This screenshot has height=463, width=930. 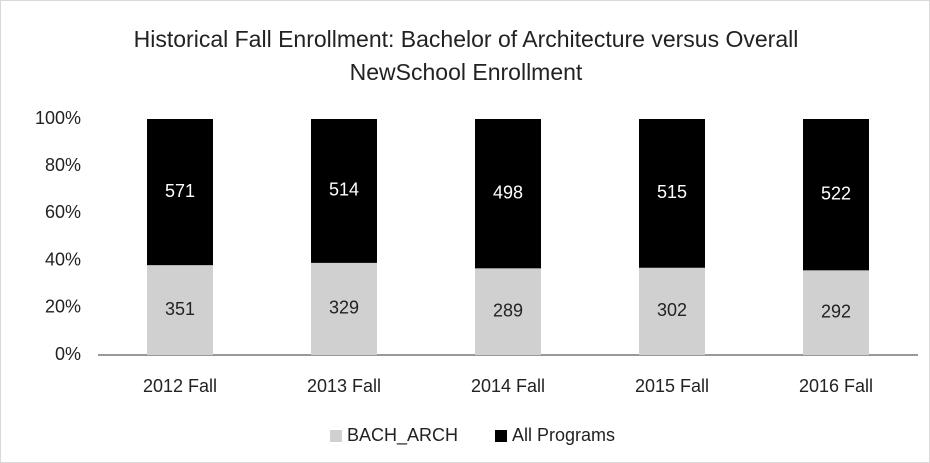 What do you see at coordinates (63, 212) in the screenshot?
I see `y-tick-label: 60%` at bounding box center [63, 212].